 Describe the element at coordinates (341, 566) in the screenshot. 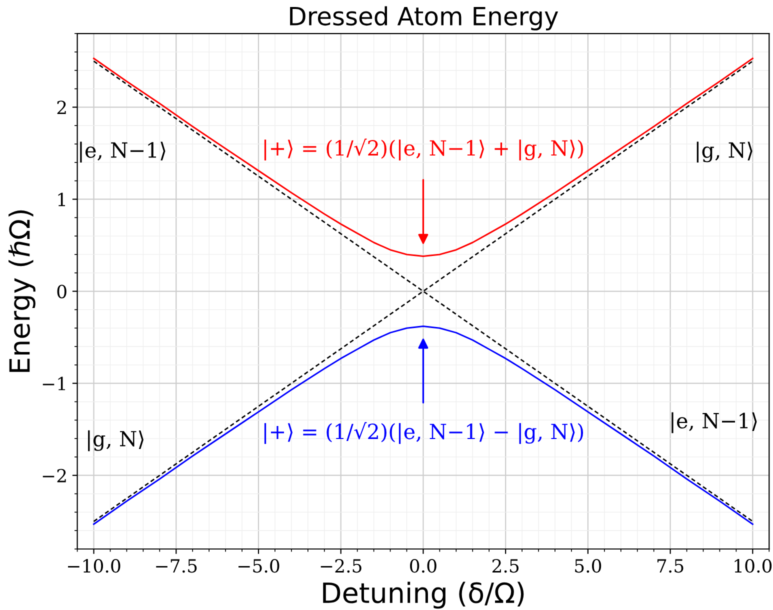

I see `x-tick-label: −2.5` at that location.